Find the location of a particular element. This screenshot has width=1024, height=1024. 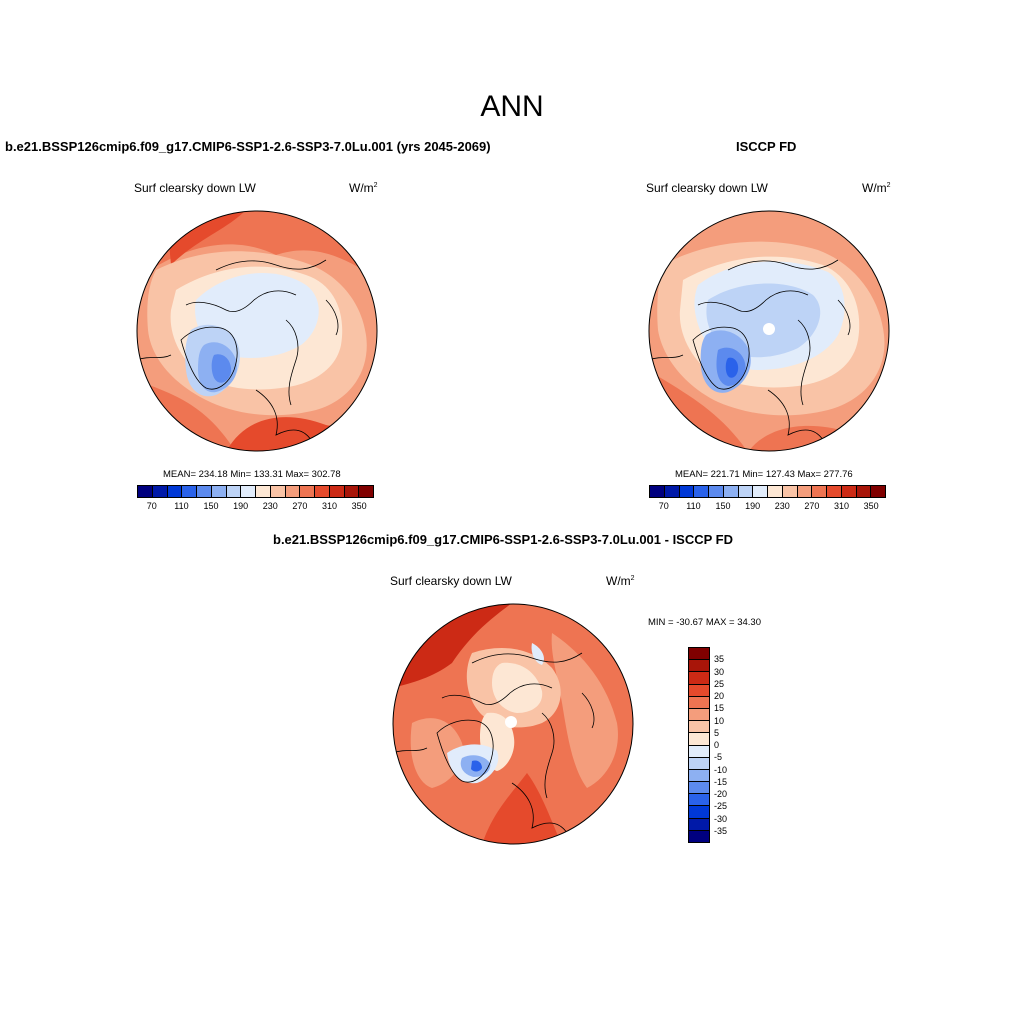

colorbar-tick-label: 30 is located at coordinates (719, 671).